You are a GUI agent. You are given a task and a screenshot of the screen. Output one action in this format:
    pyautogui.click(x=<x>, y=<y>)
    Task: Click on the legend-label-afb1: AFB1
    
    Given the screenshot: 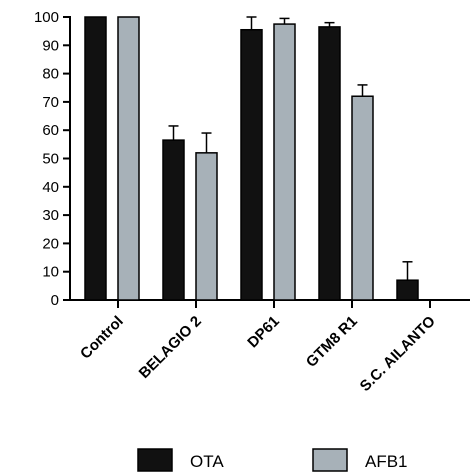 What is the action you would take?
    pyautogui.click(x=386, y=461)
    